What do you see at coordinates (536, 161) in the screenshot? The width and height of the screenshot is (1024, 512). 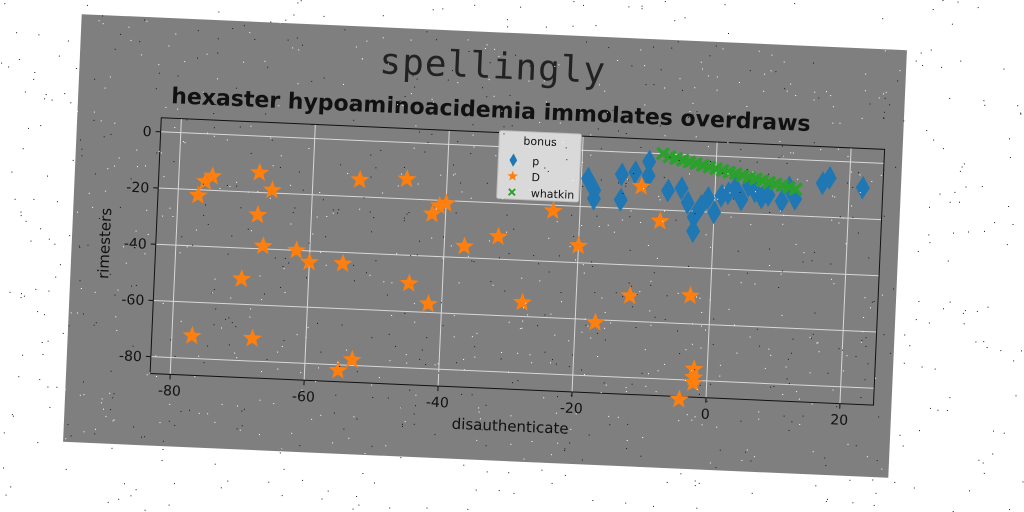 I see `legend-label-p: p` at bounding box center [536, 161].